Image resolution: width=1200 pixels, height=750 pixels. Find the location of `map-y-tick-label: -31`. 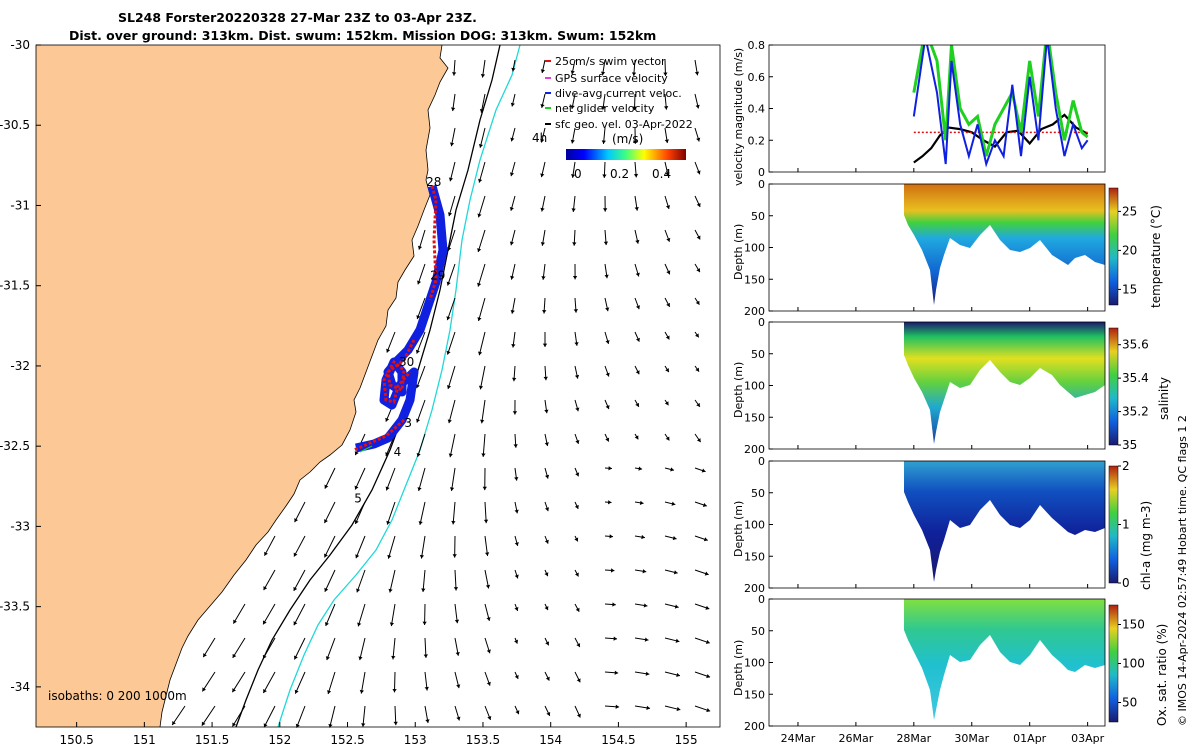

map-y-tick-label: -31 is located at coordinates (20, 205).